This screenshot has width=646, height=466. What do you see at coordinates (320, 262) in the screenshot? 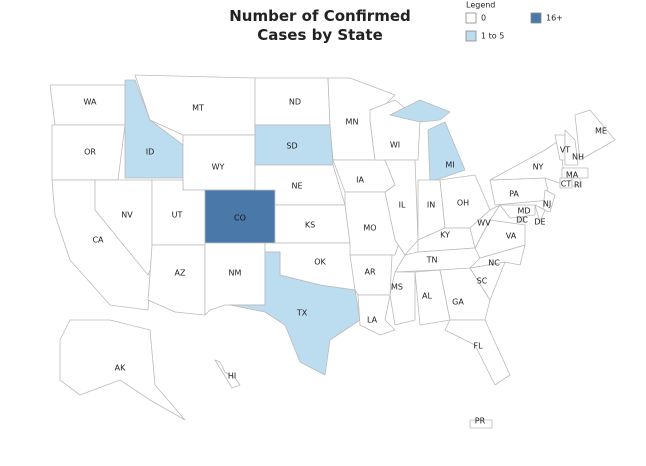
I see `state-label: OK` at bounding box center [320, 262].